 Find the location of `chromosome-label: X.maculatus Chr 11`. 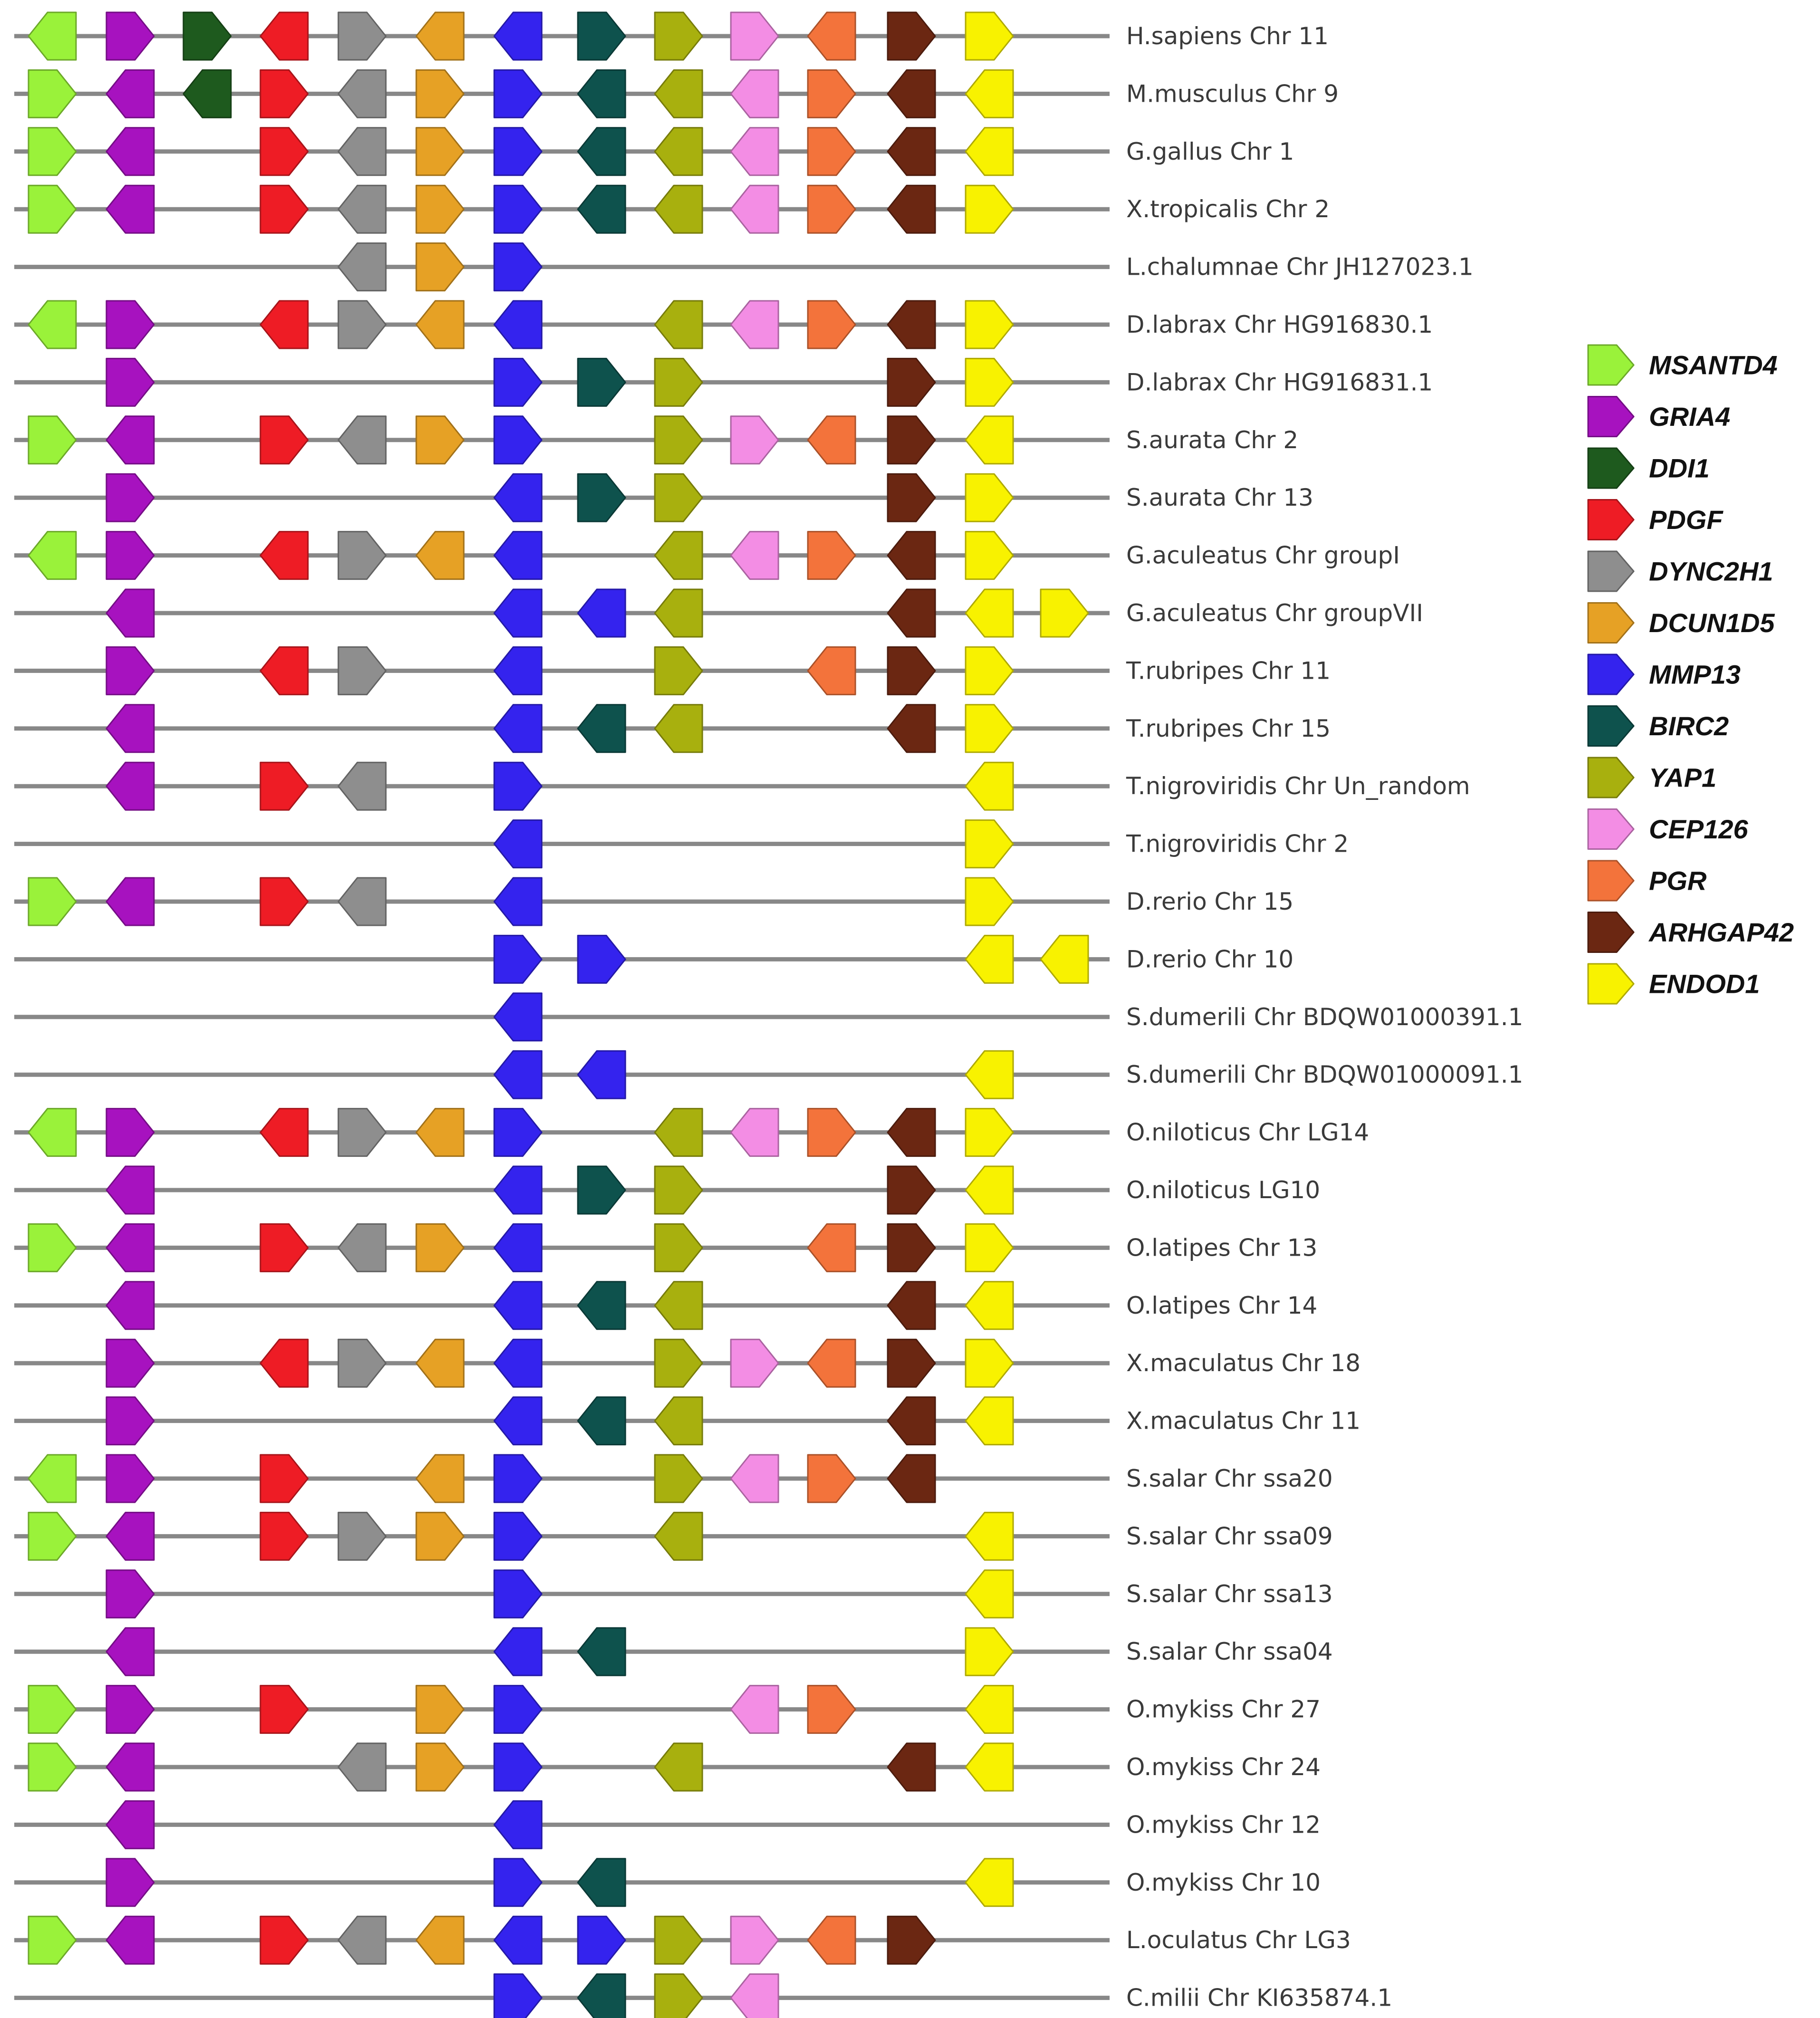

chromosome-label: X.maculatus Chr 11 is located at coordinates (1243, 1421).